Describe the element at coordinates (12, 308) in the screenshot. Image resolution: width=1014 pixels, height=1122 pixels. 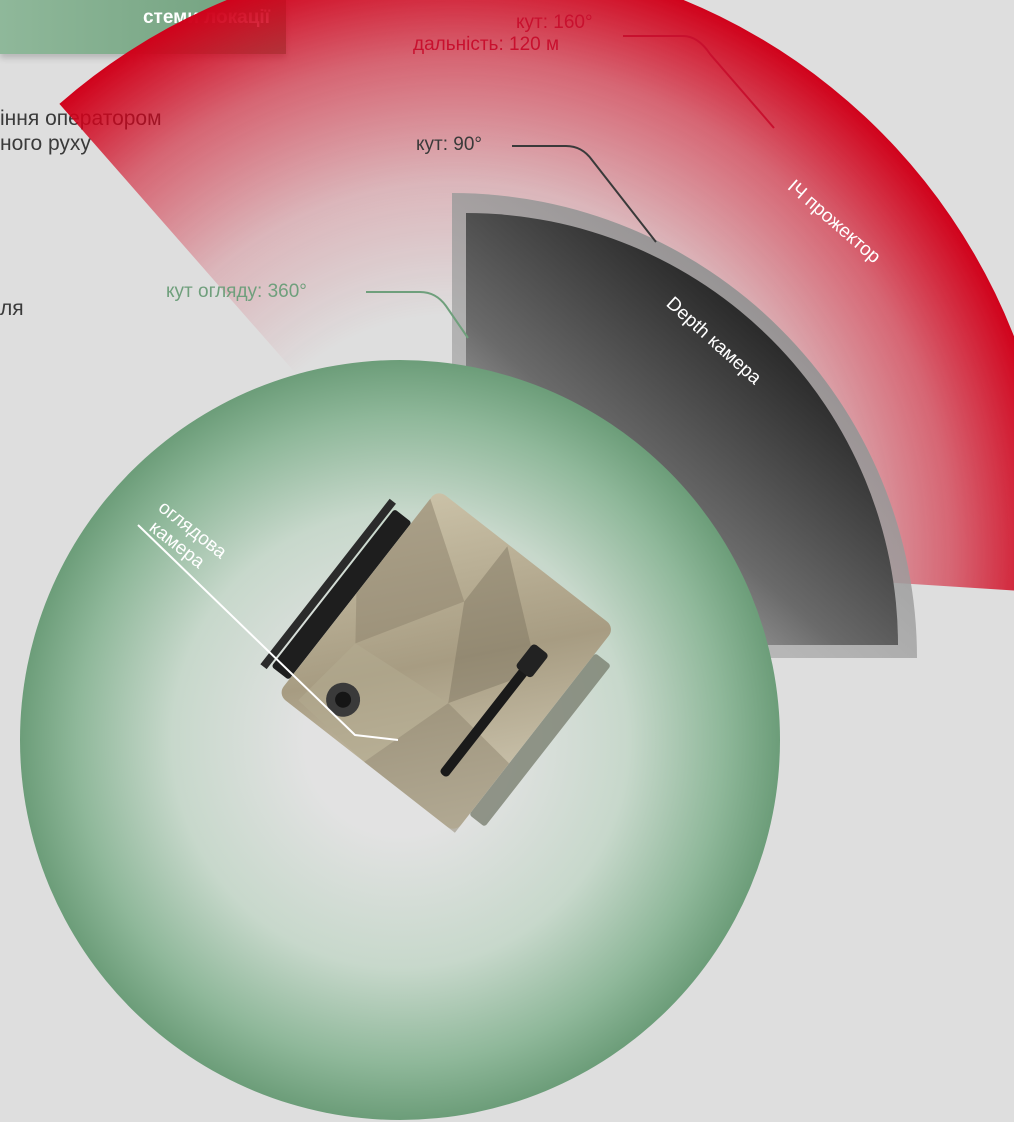
I see `body-text-line-3: ля` at that location.